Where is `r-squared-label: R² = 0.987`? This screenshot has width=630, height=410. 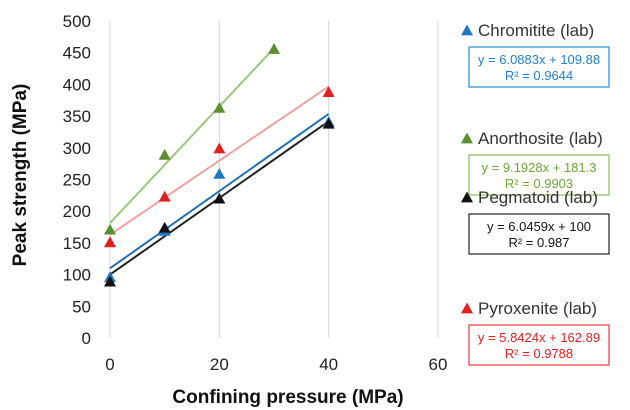 r-squared-label: R² = 0.987 is located at coordinates (538, 242).